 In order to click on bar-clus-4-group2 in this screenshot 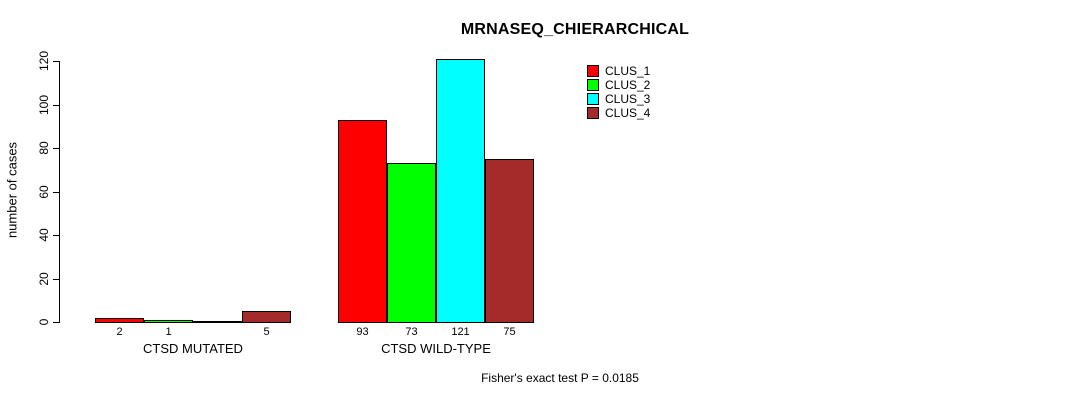, I will do `click(509, 241)`.